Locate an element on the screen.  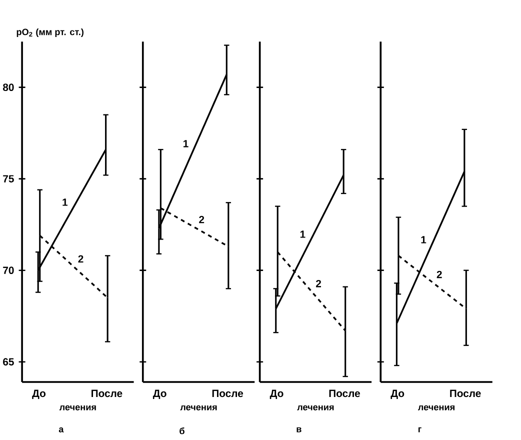
text: а is located at coordinates (61, 429).